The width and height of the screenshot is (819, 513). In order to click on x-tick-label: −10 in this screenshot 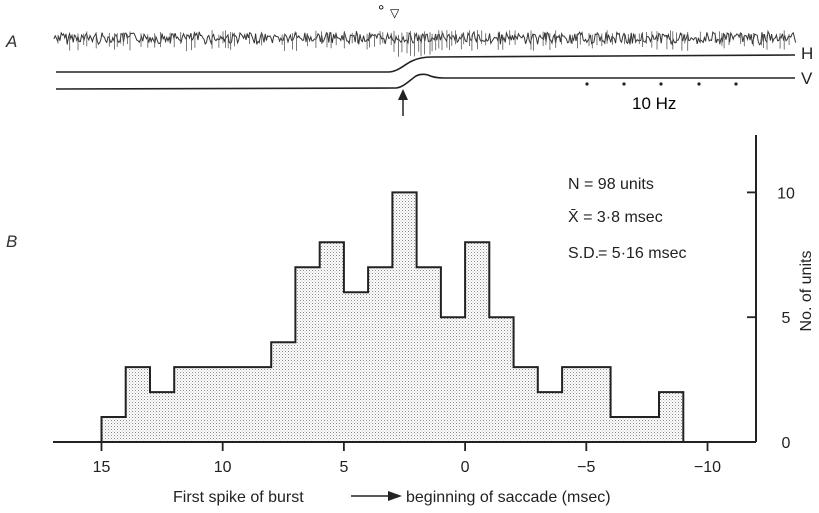, I will do `click(707, 467)`.